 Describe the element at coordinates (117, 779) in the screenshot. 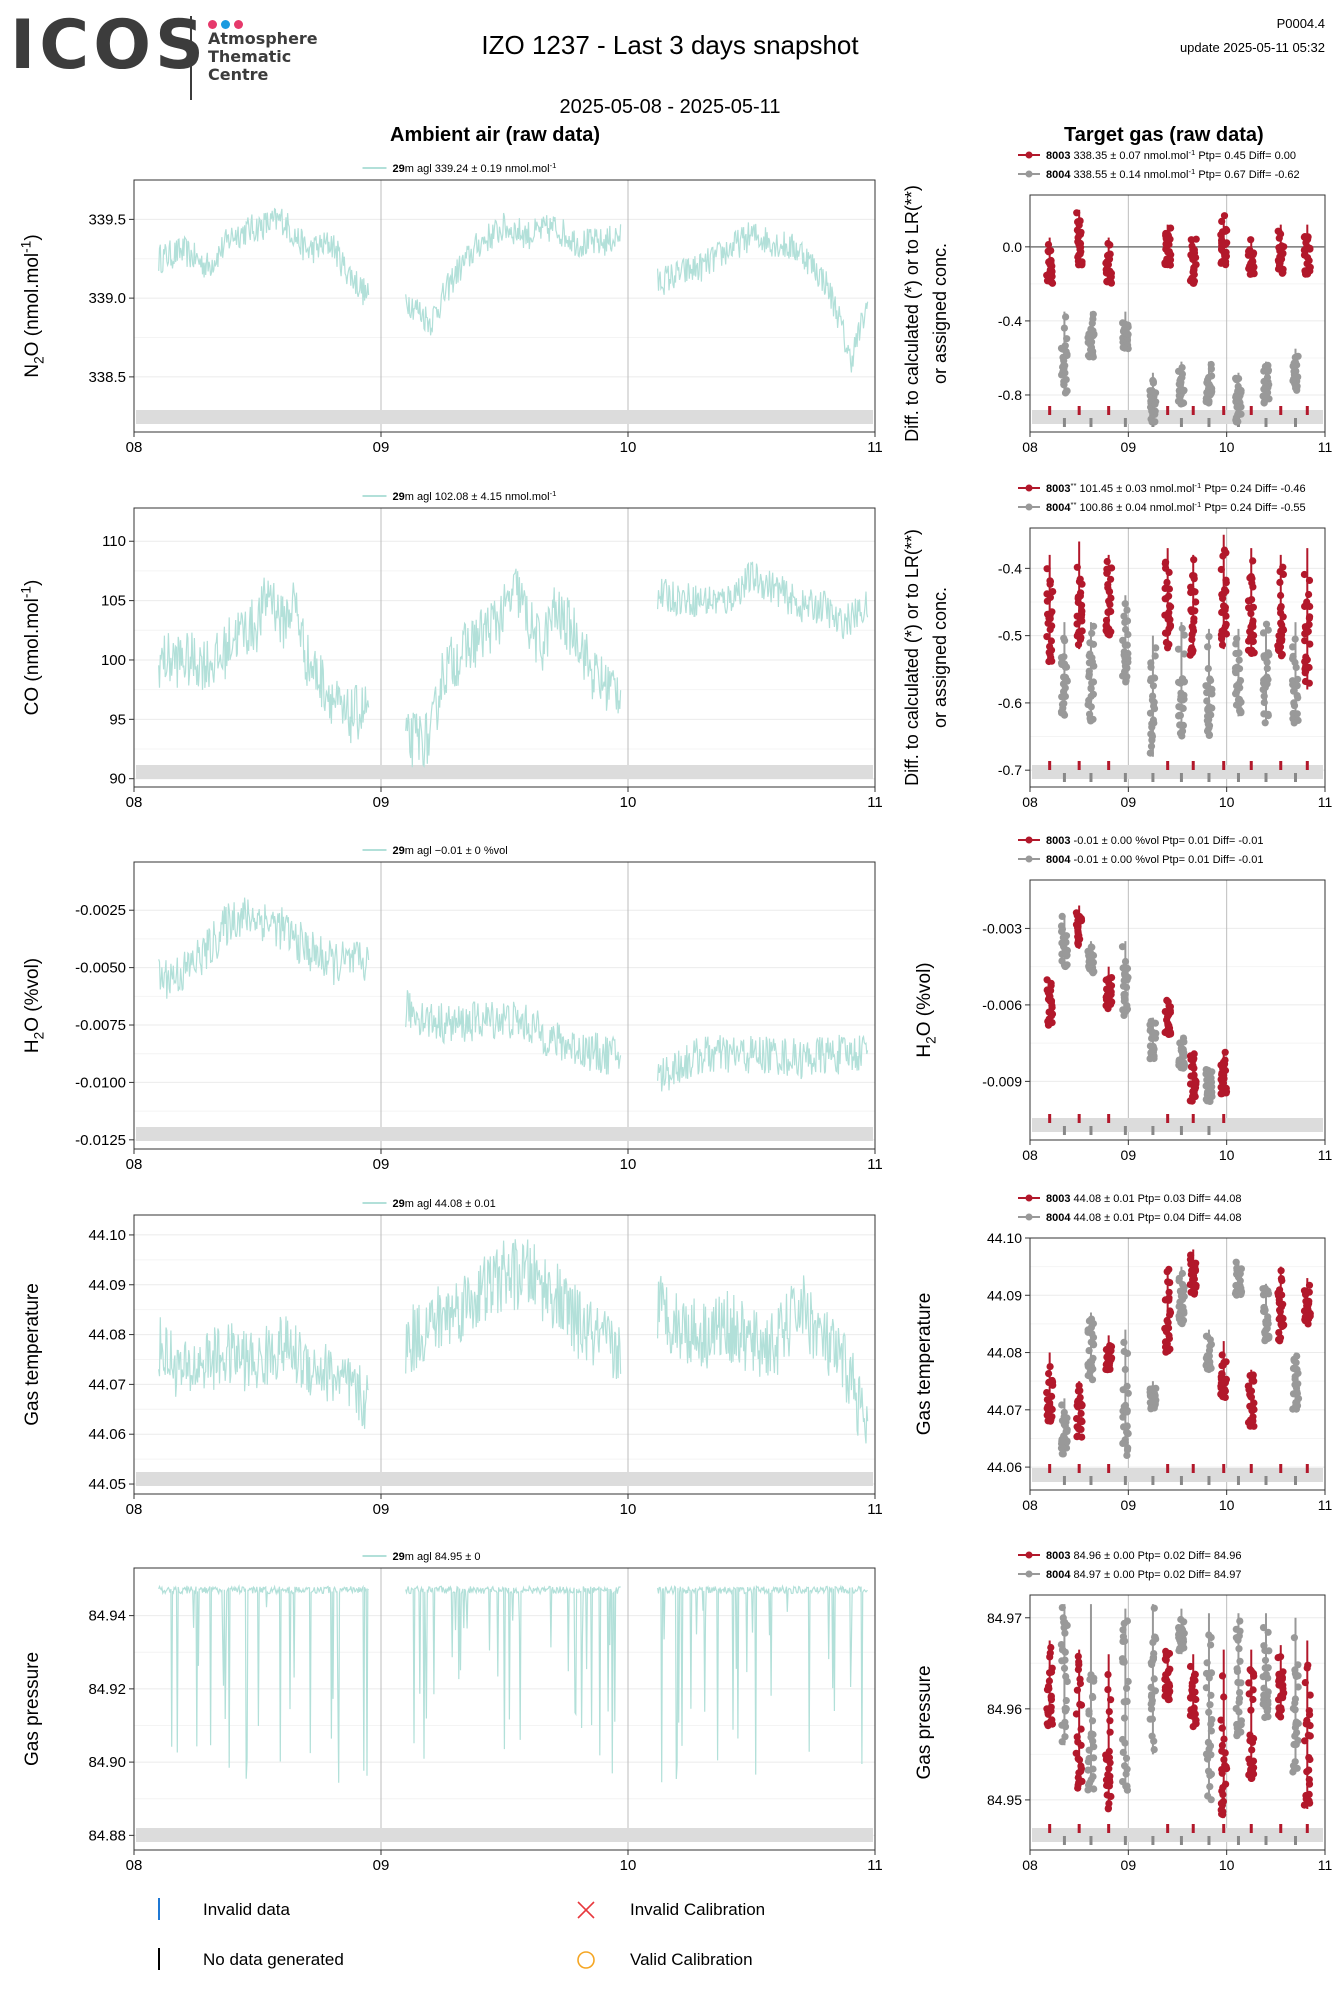

I see `y-tick-label: 90` at that location.